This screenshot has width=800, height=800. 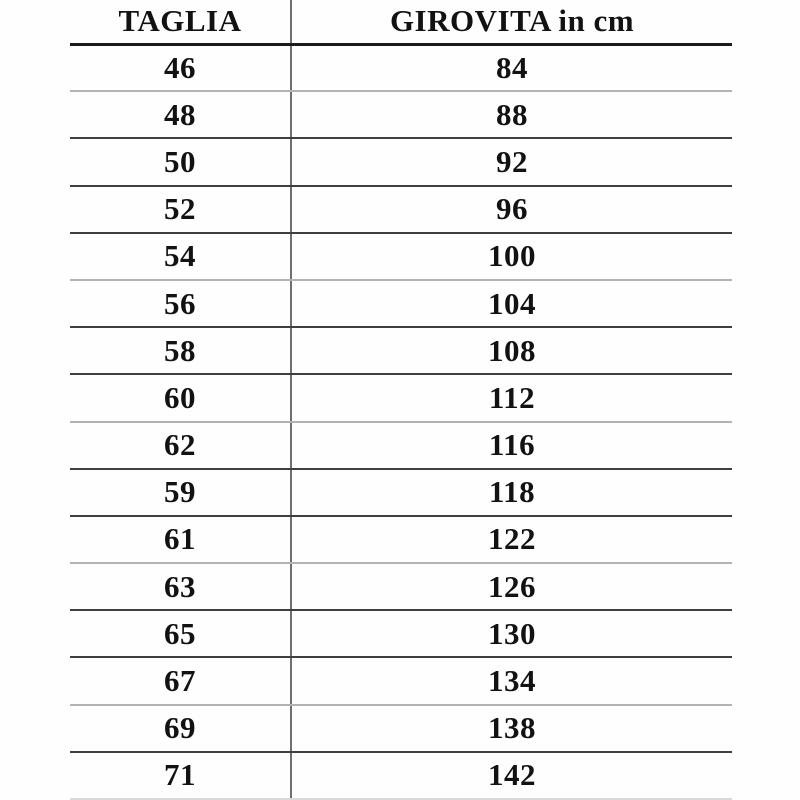 What do you see at coordinates (181, 587) in the screenshot?
I see `taglia-cell: 63` at bounding box center [181, 587].